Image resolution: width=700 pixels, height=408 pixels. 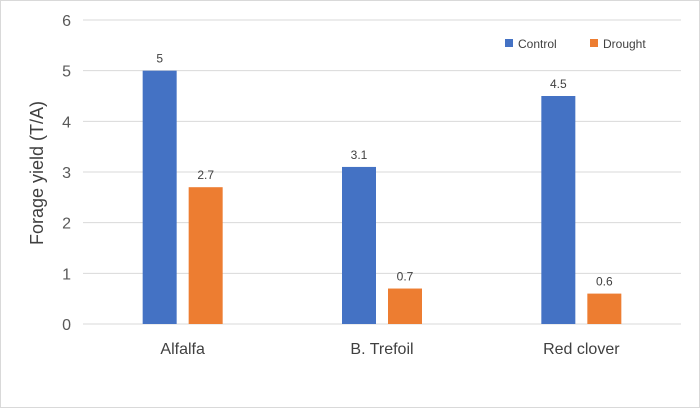 What do you see at coordinates (537, 44) in the screenshot?
I see `legend-label-control: Control` at bounding box center [537, 44].